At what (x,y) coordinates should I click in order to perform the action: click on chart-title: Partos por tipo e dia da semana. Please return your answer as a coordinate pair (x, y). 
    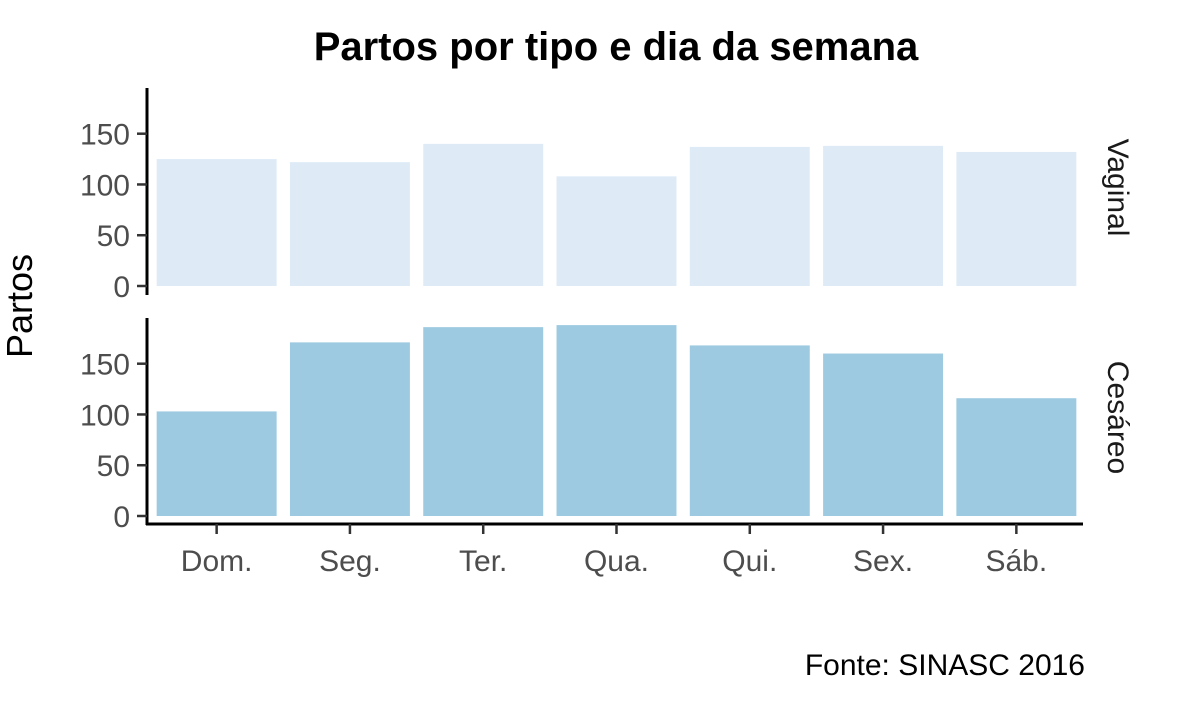
    Looking at the image, I should click on (616, 47).